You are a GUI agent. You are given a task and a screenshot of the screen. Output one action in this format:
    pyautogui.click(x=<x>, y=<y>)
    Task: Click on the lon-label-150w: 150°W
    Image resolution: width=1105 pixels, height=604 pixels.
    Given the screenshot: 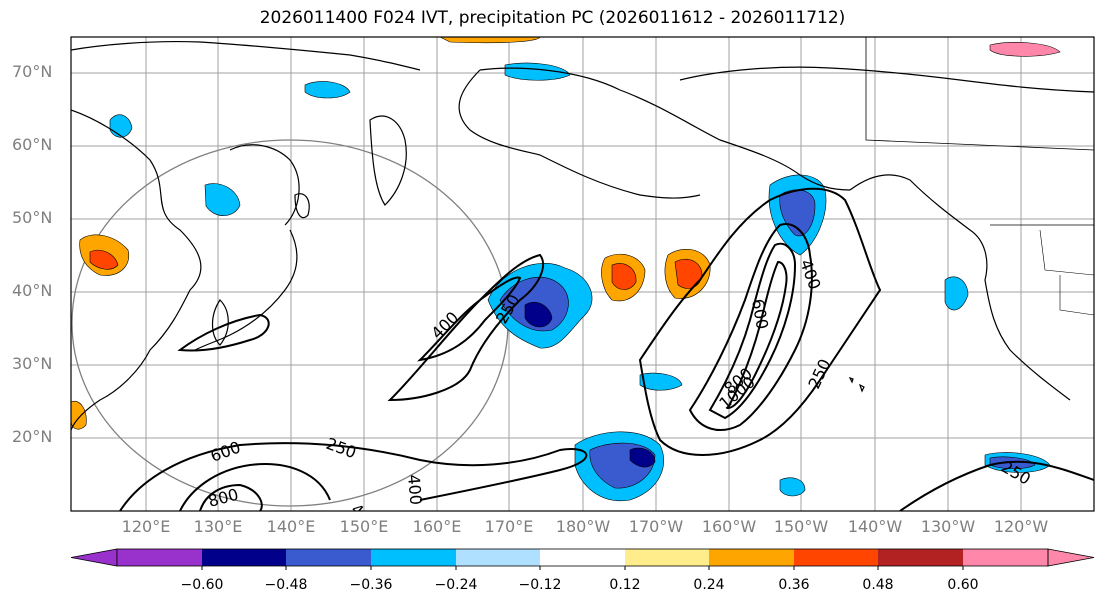 What is the action you would take?
    pyautogui.click(x=801, y=526)
    